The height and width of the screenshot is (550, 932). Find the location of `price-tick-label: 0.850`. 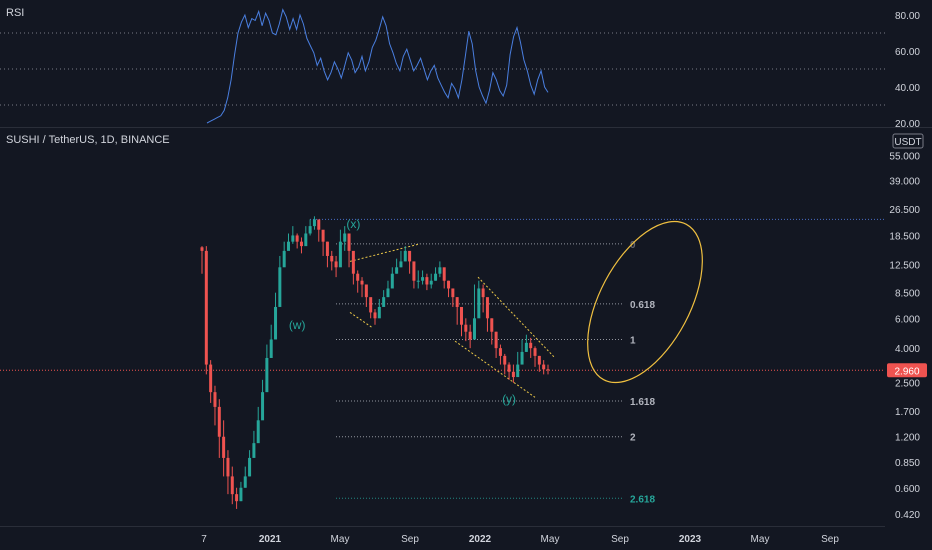

price-tick-label: 0.850 is located at coordinates (907, 463).